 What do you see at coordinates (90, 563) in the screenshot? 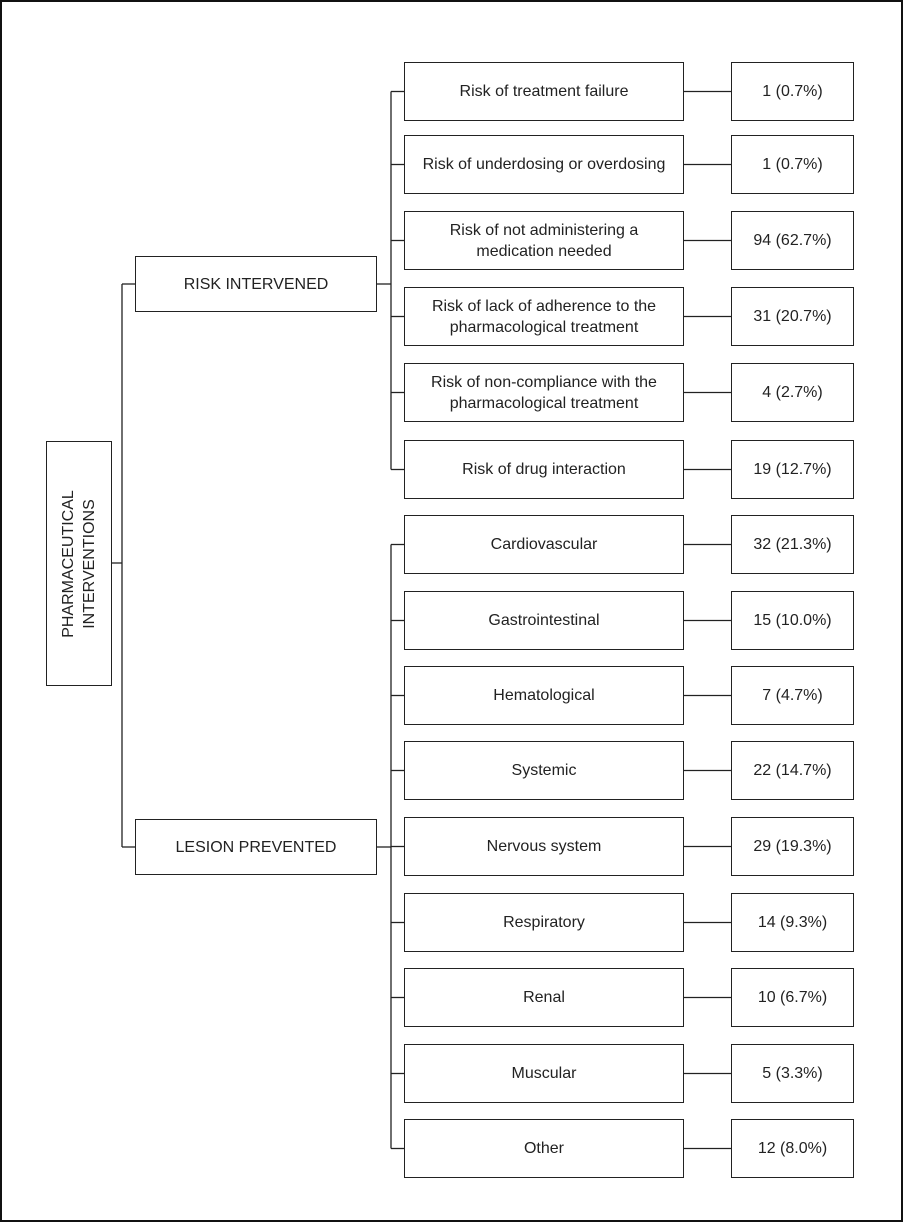
I see `root-label-line2: INTERVENTIONS` at bounding box center [90, 563].